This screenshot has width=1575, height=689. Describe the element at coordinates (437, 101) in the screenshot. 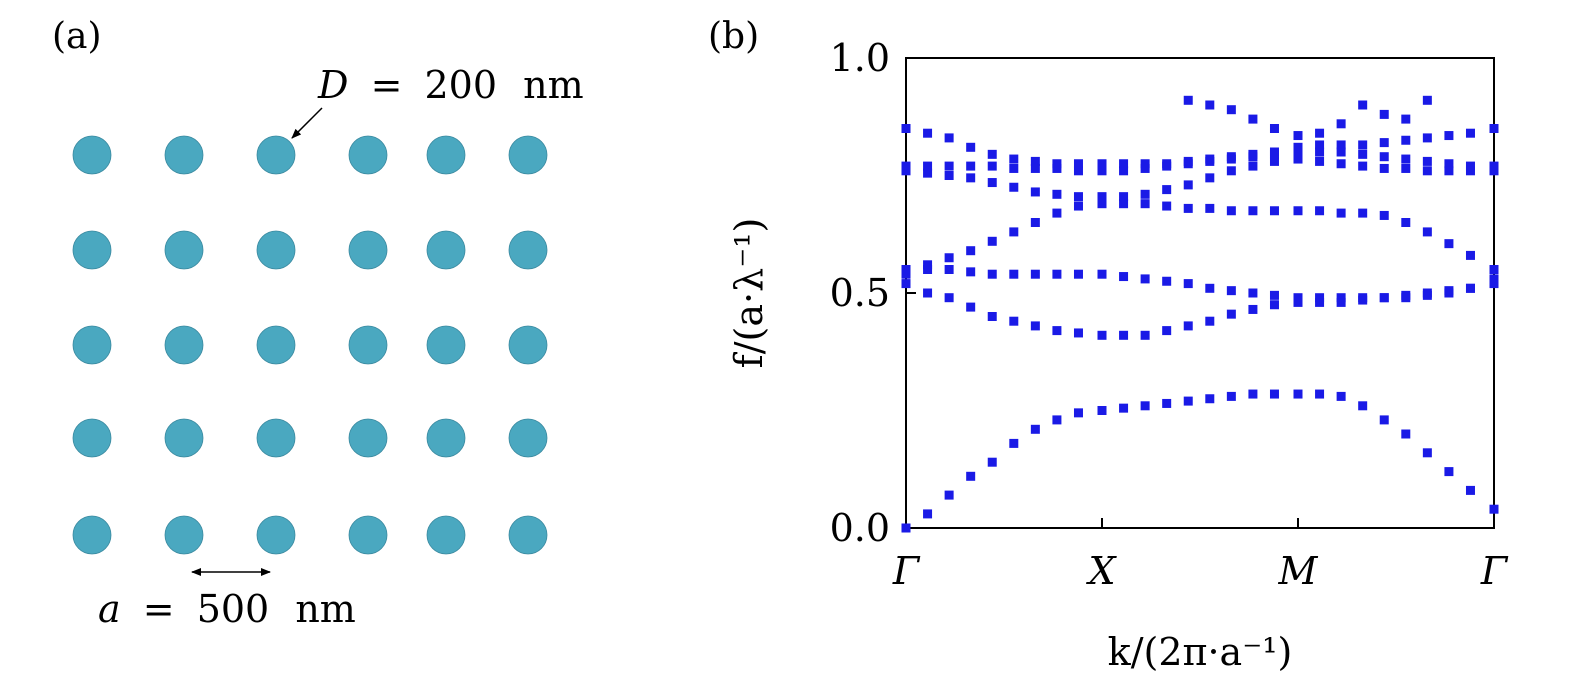

I see `diameter-annotation: D = 200 nm` at that location.